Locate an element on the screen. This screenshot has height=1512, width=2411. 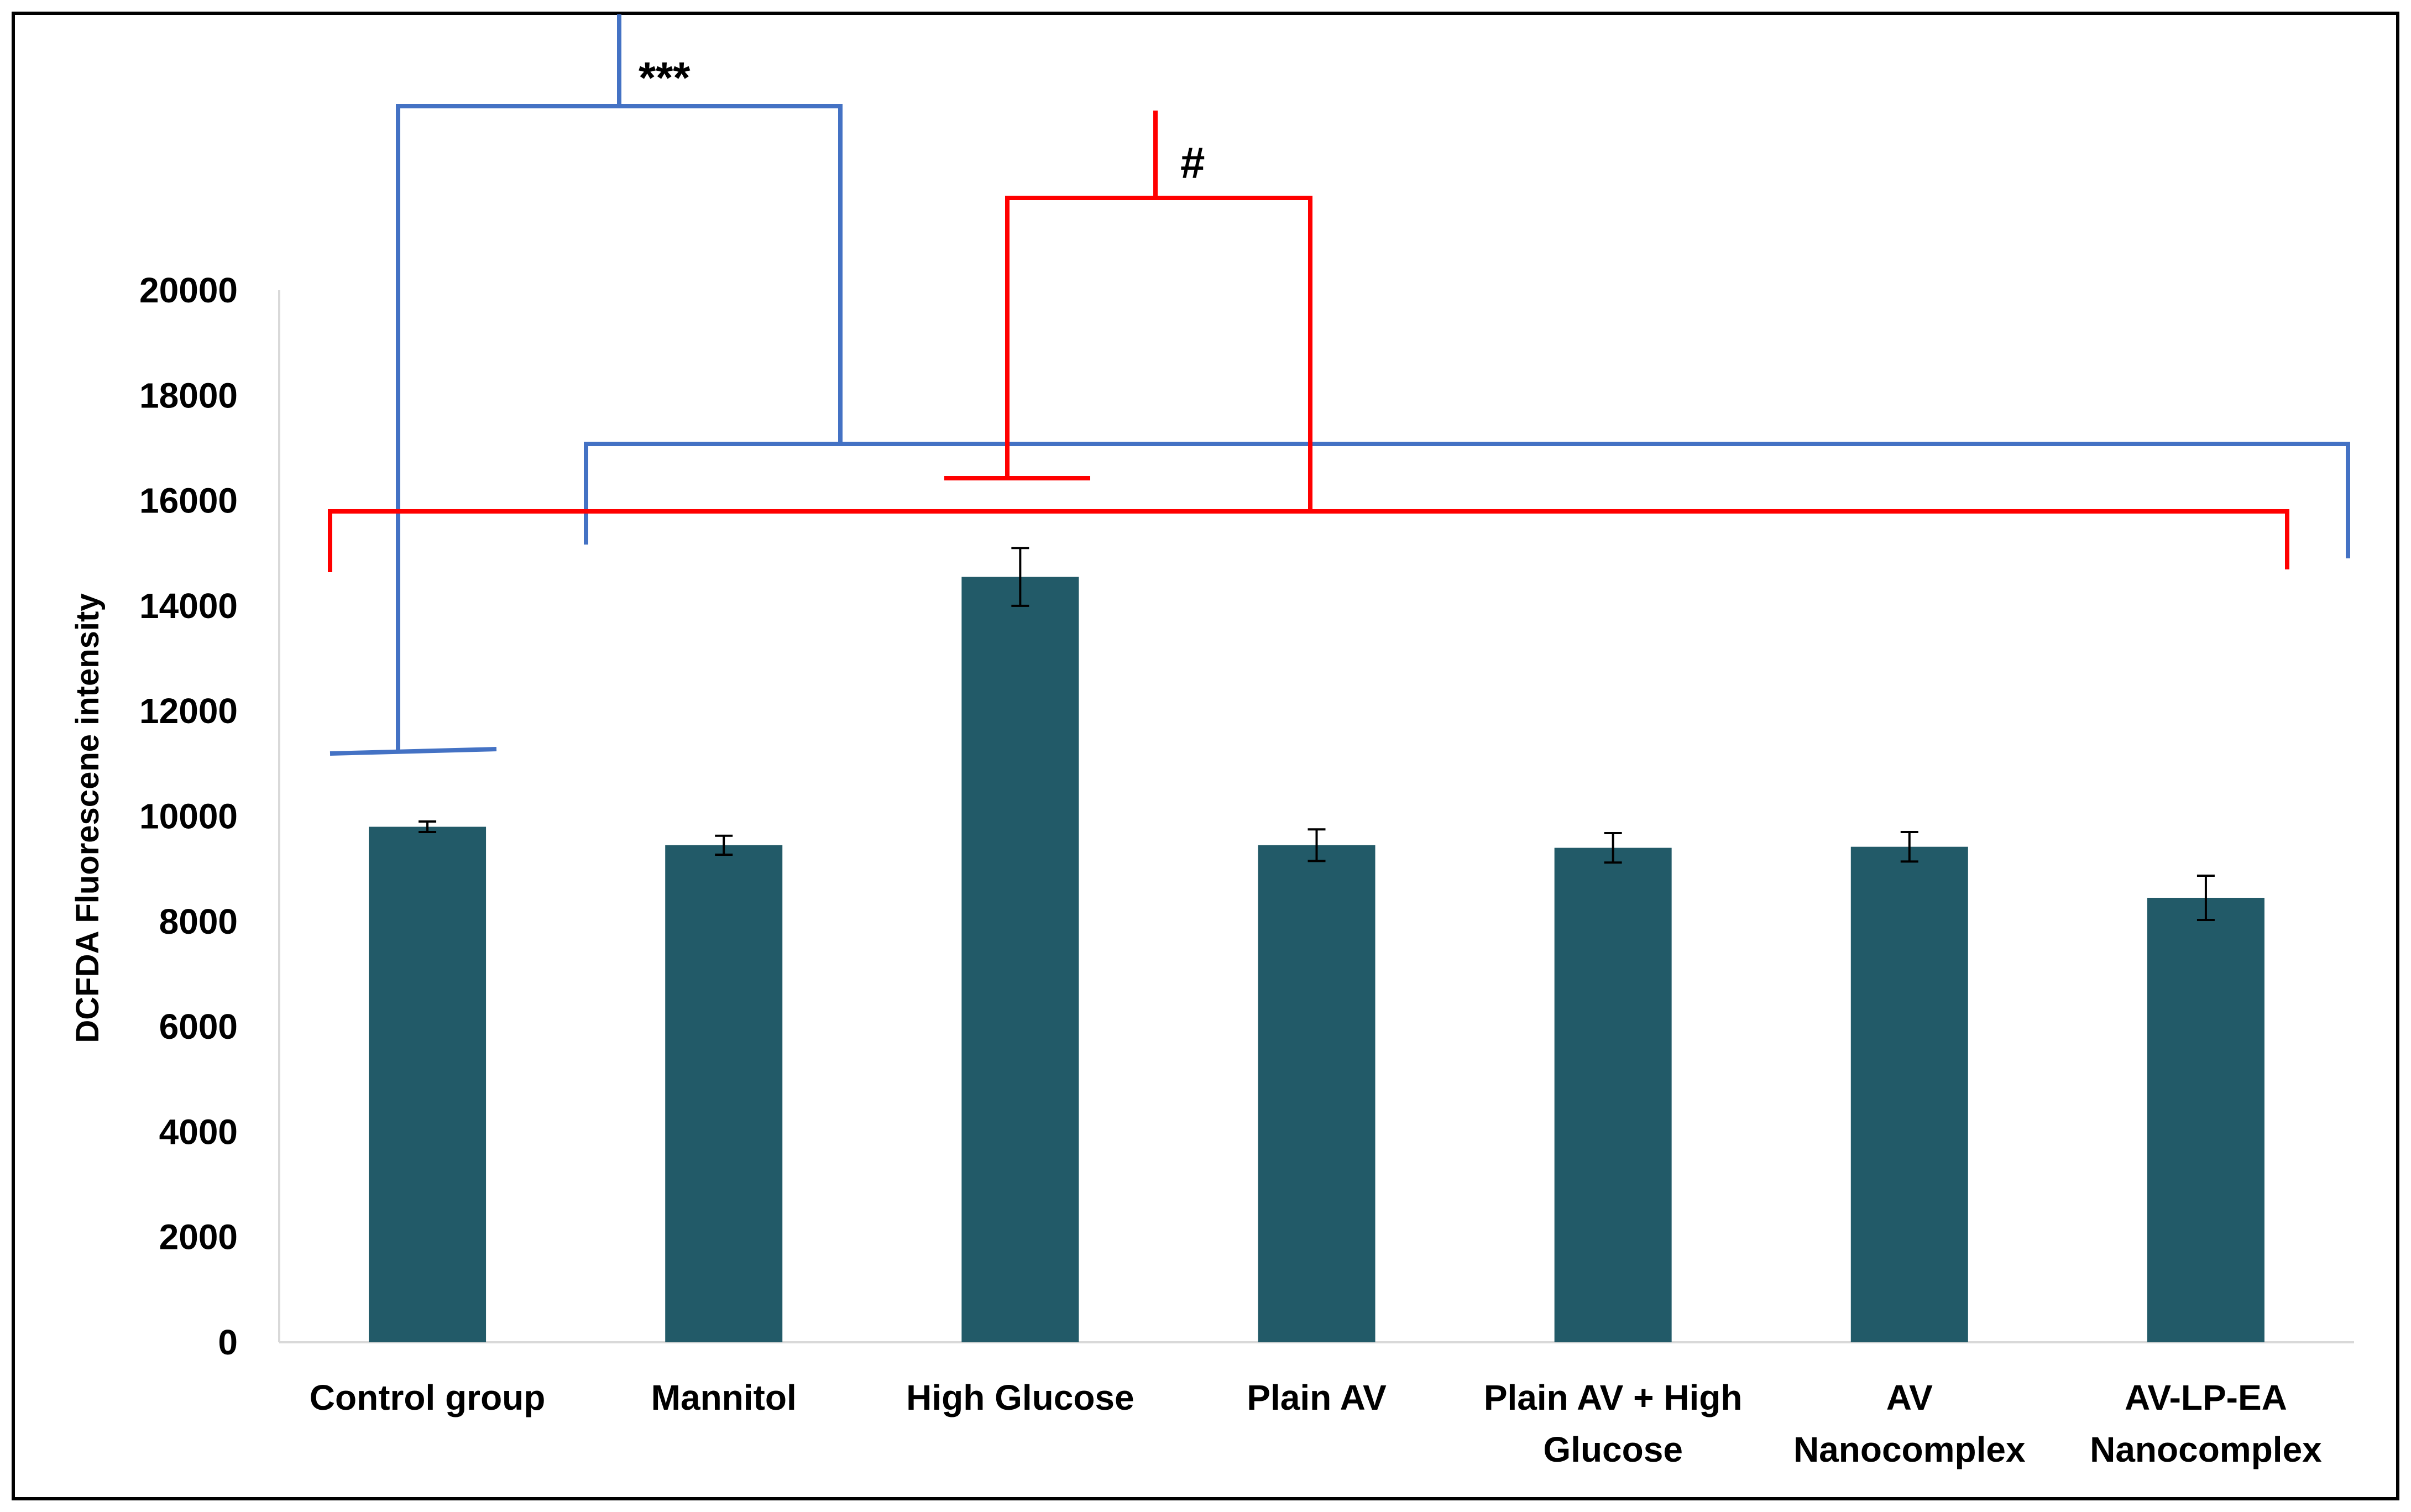
y-tick-label: 8000 is located at coordinates (199, 922).